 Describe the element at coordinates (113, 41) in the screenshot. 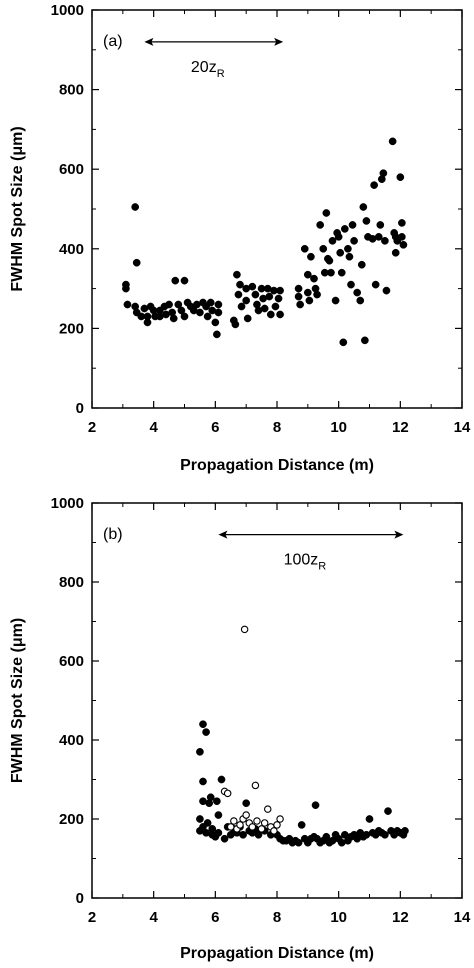

I see `panel-label: (a)` at that location.